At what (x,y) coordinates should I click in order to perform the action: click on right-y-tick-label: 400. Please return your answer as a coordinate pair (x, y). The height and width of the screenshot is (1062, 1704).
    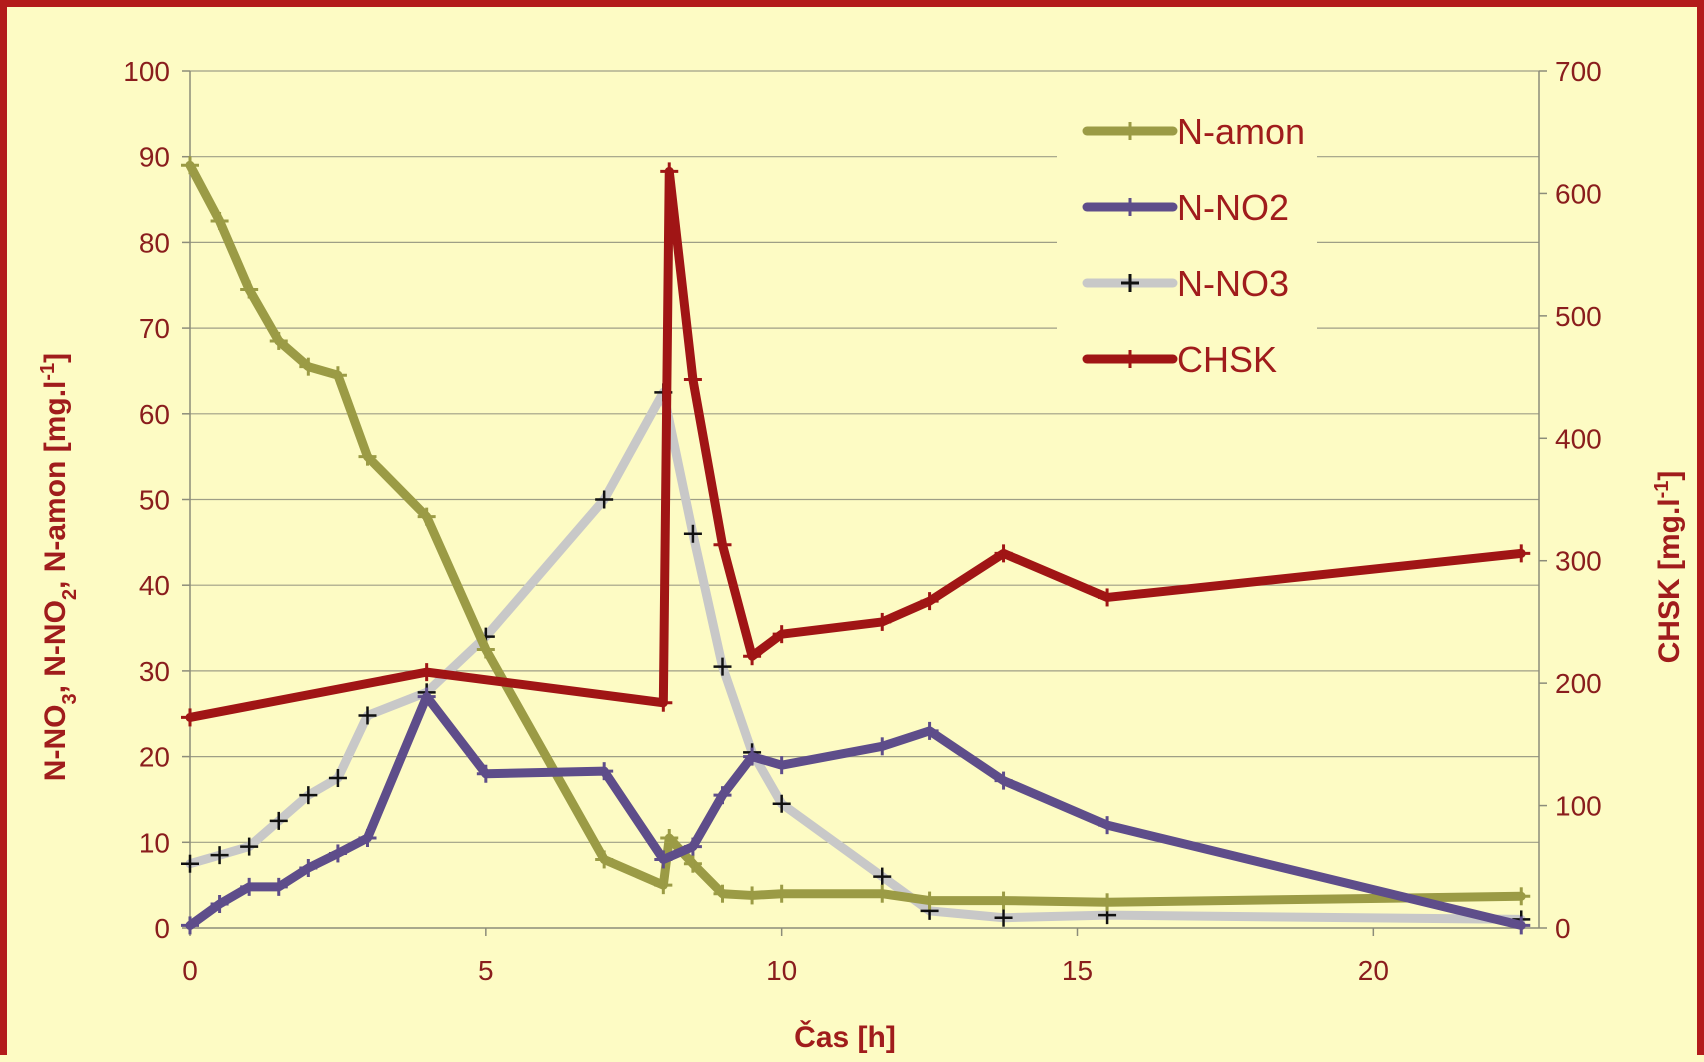
    Looking at the image, I should click on (1578, 438).